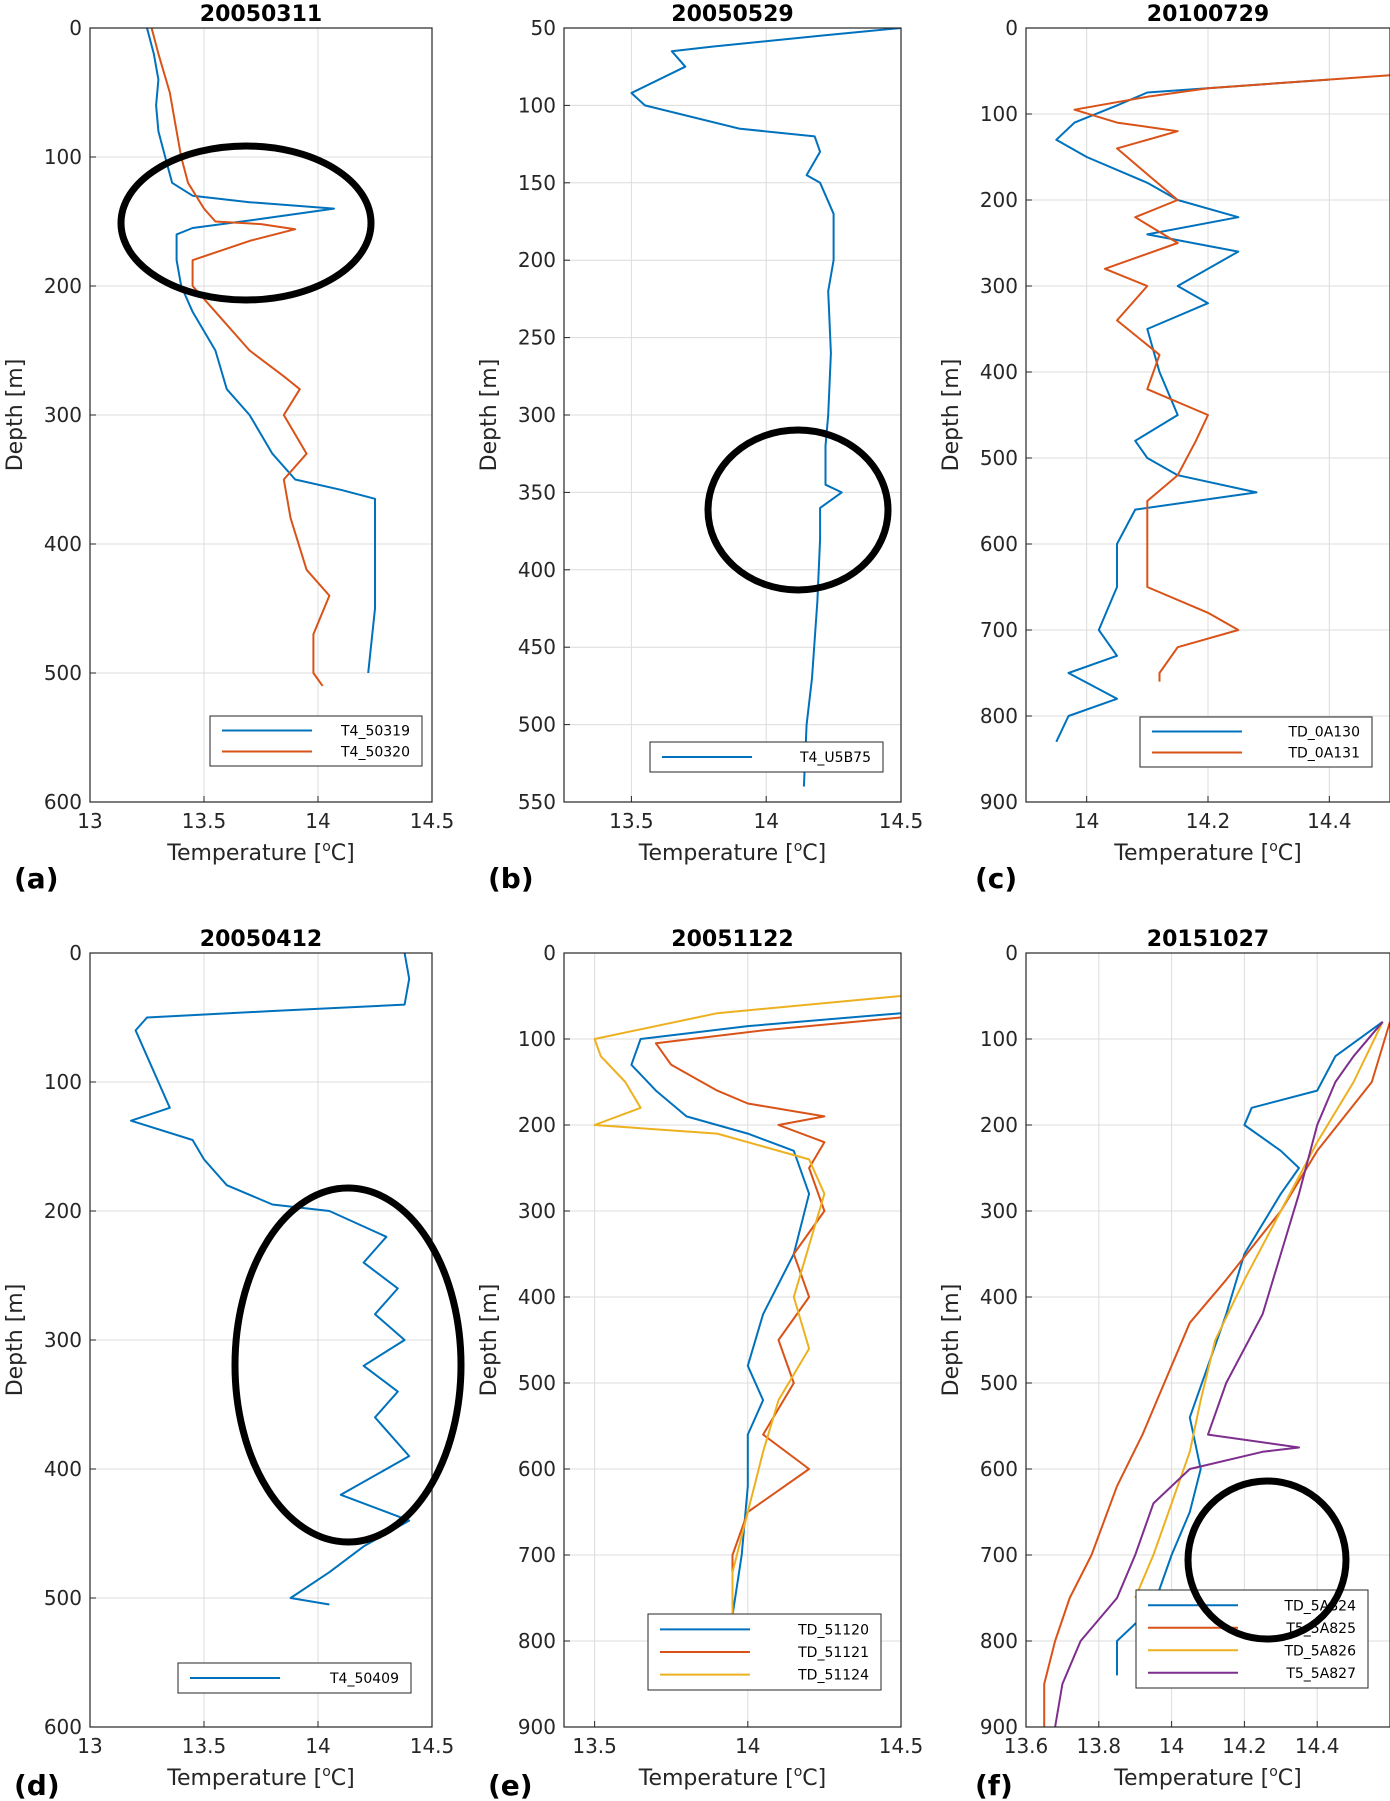 The height and width of the screenshot is (1801, 1390). I want to click on chart-title: 20151027, so click(1208, 939).